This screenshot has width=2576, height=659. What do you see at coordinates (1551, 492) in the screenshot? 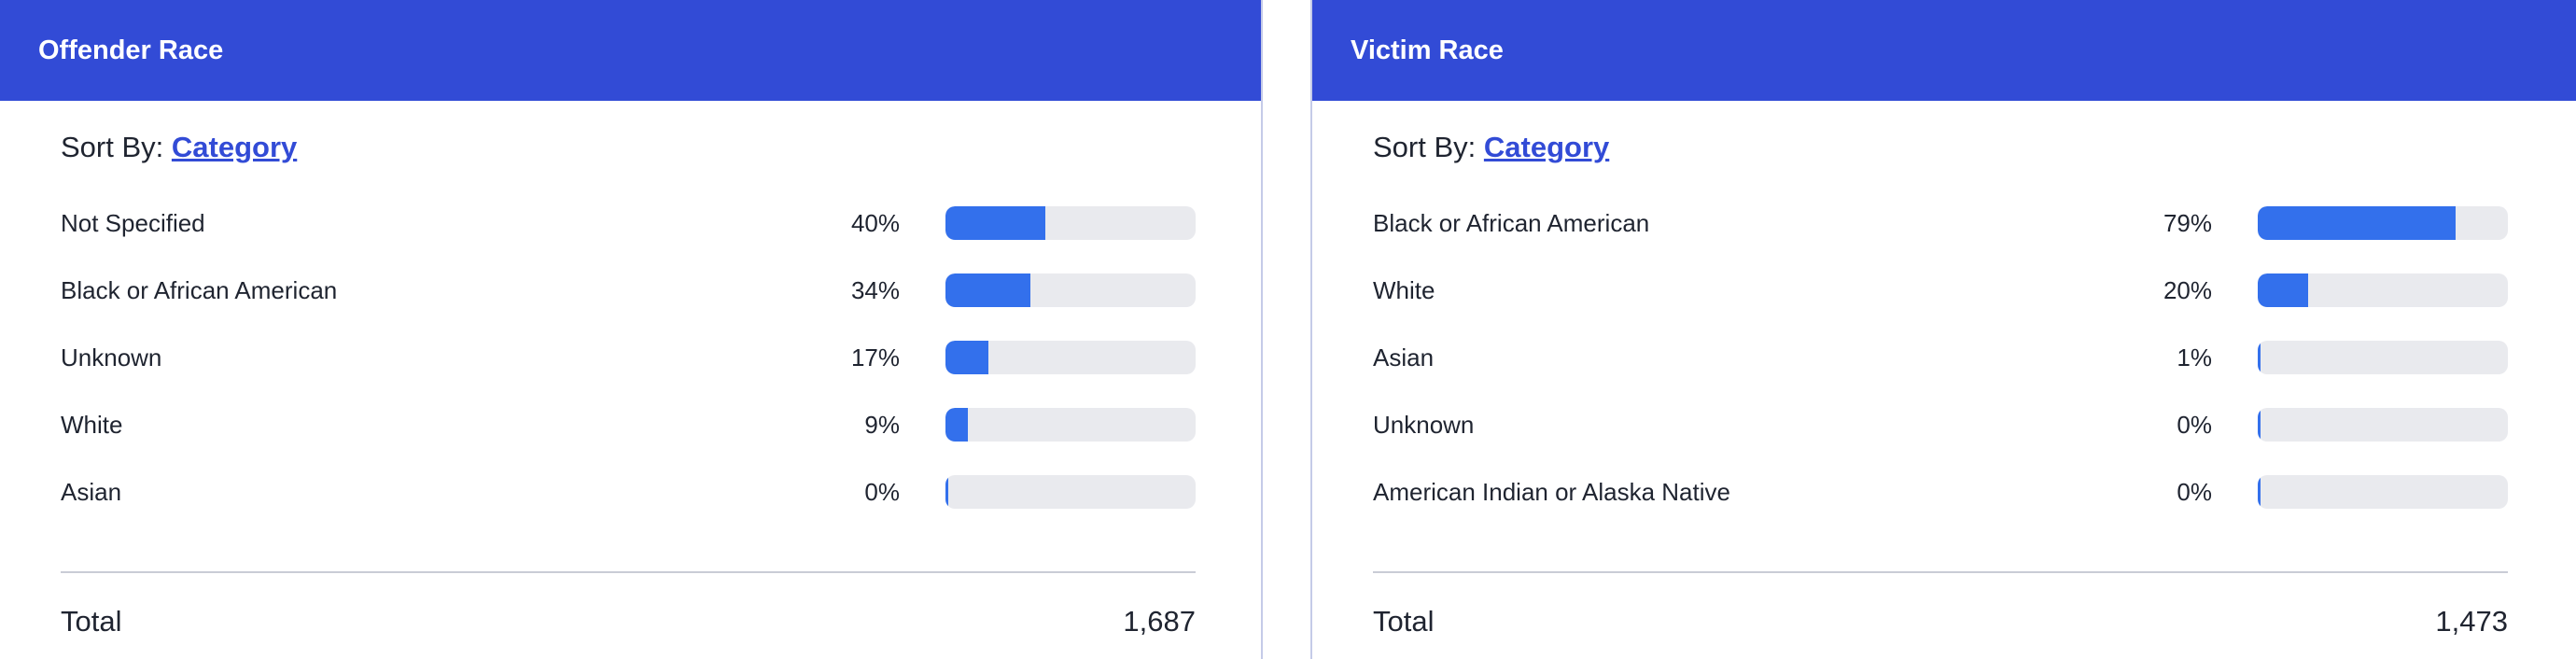
I see `bar-category-label: American Indian or Alaska Native` at bounding box center [1551, 492].